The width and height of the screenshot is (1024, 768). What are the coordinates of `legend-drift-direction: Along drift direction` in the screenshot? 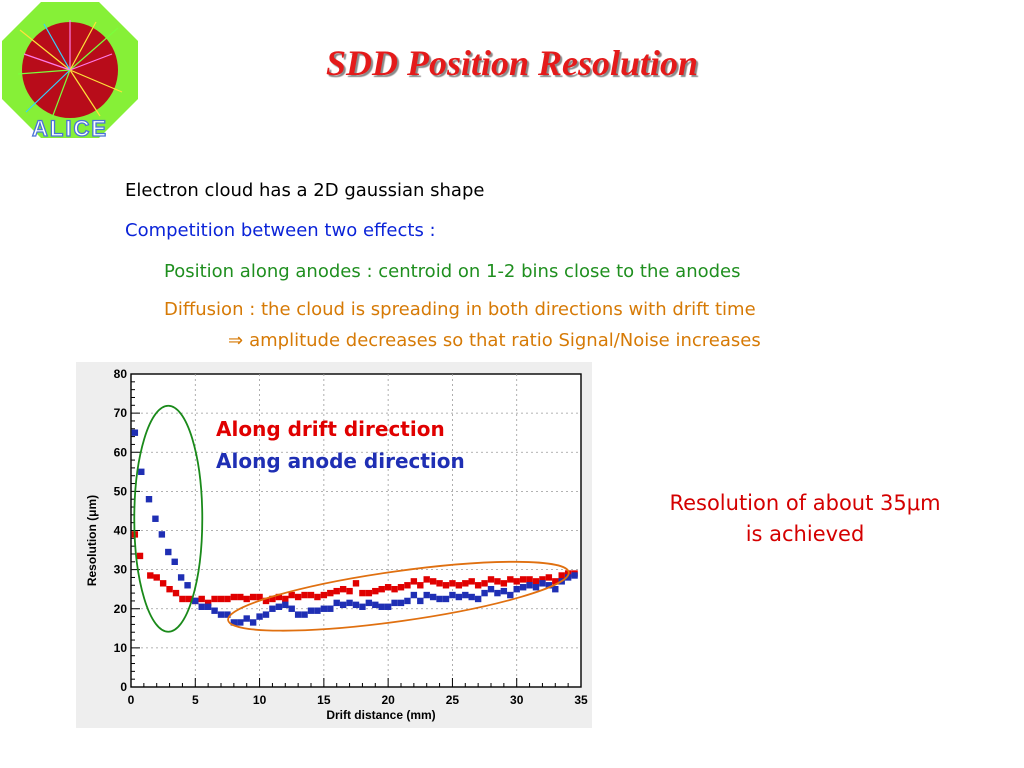 It's located at (330, 429).